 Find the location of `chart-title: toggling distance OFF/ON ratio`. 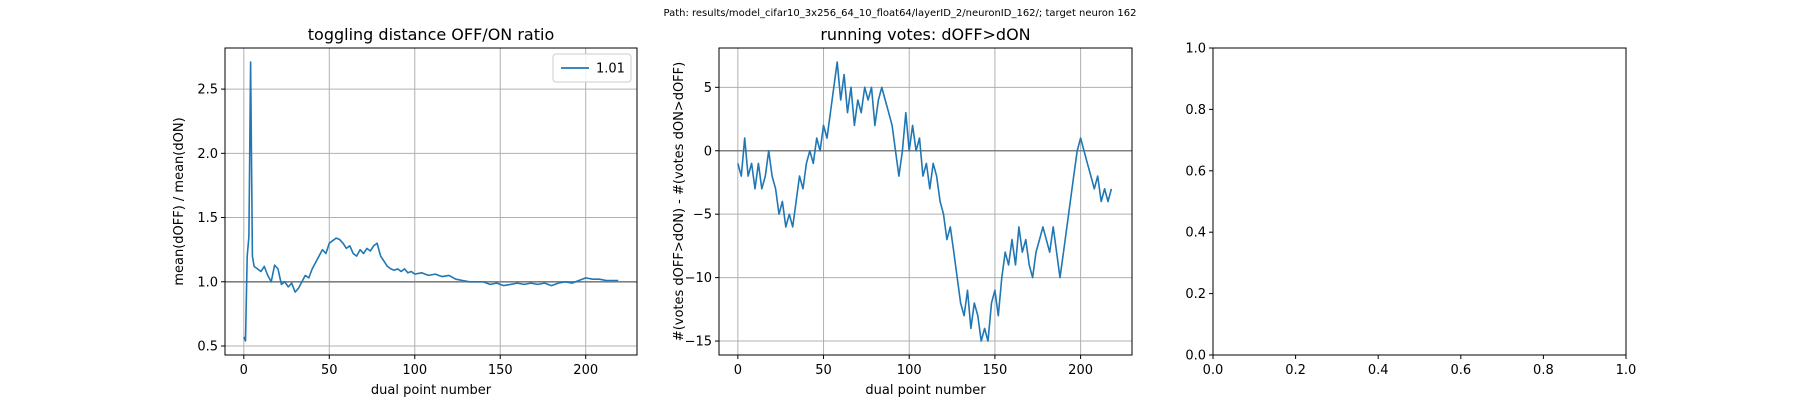

chart-title: toggling distance OFF/ON ratio is located at coordinates (431, 34).